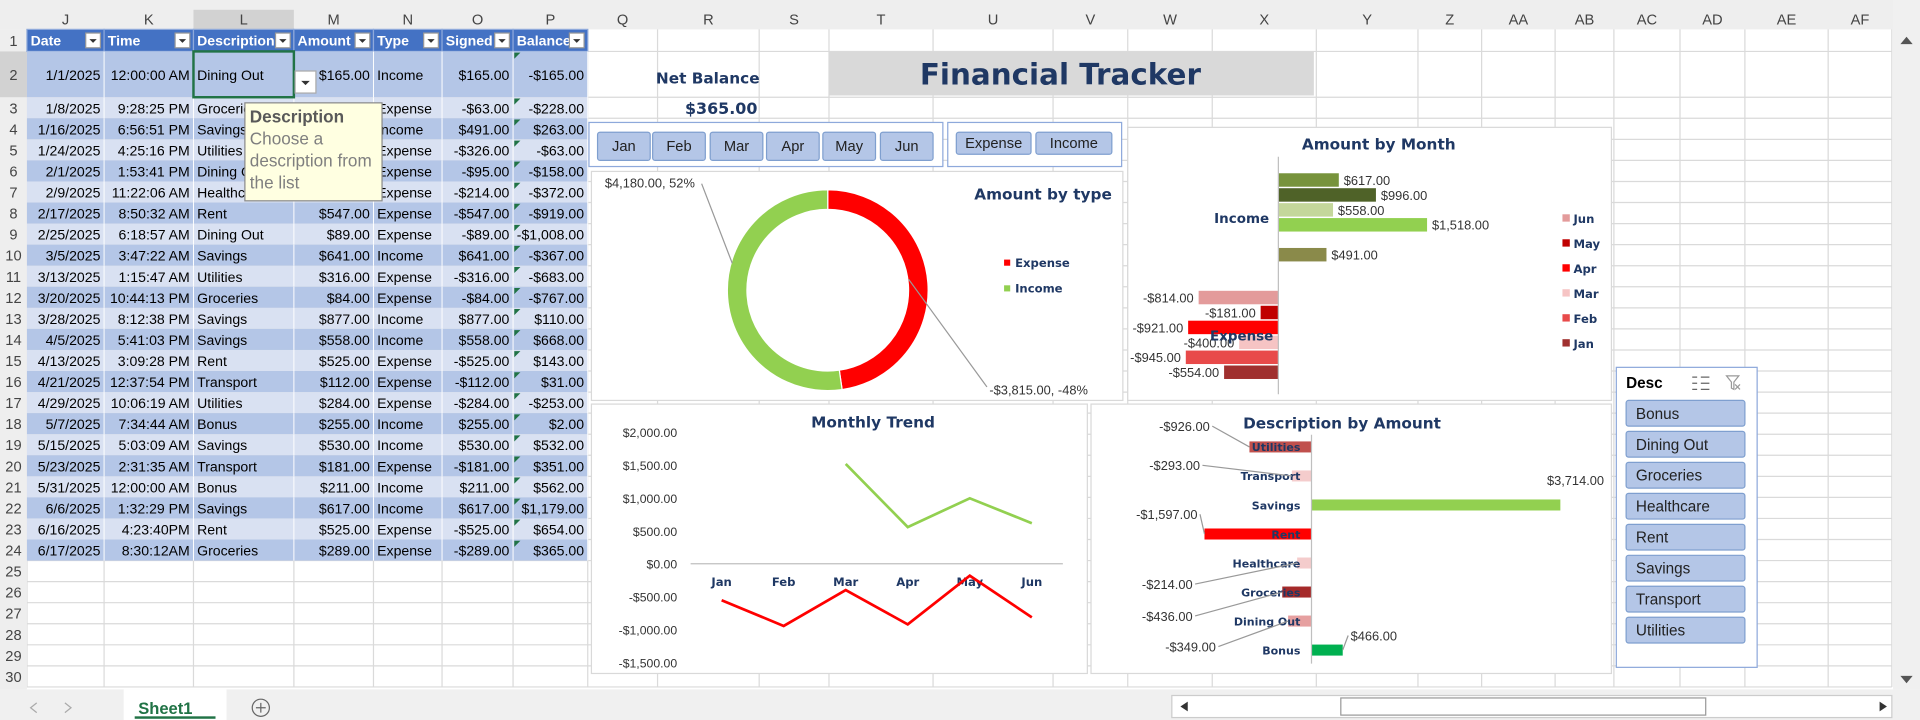  Describe the element at coordinates (13, 320) in the screenshot. I see `row-header: 13` at that location.